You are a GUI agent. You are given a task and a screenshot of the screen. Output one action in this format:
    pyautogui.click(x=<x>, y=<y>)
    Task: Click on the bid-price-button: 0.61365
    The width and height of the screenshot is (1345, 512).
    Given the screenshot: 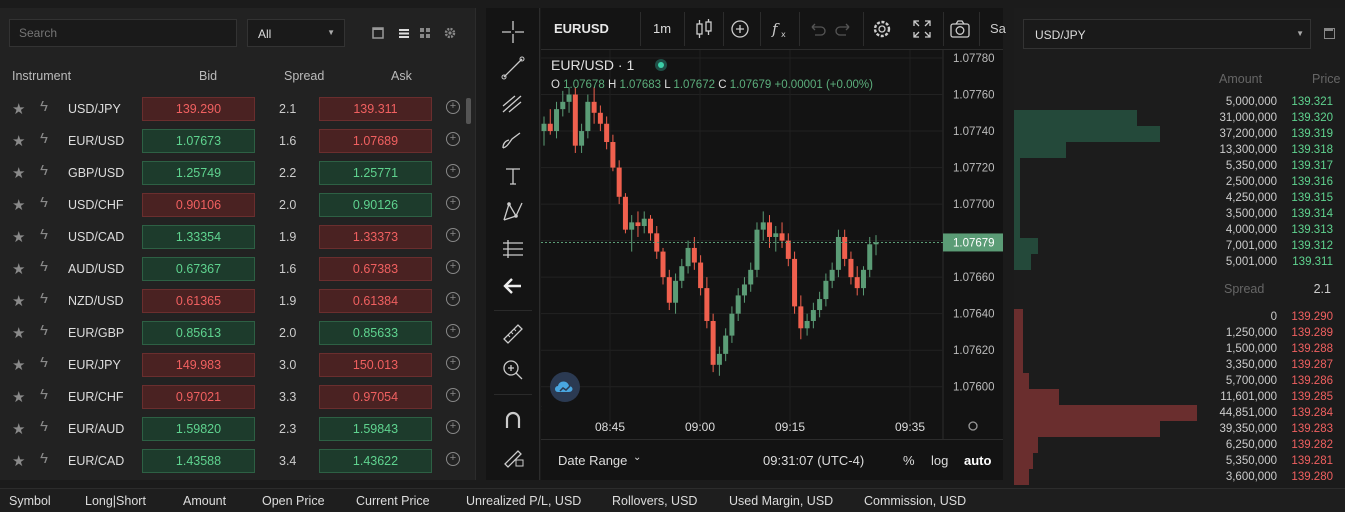 What is the action you would take?
    pyautogui.click(x=198, y=301)
    